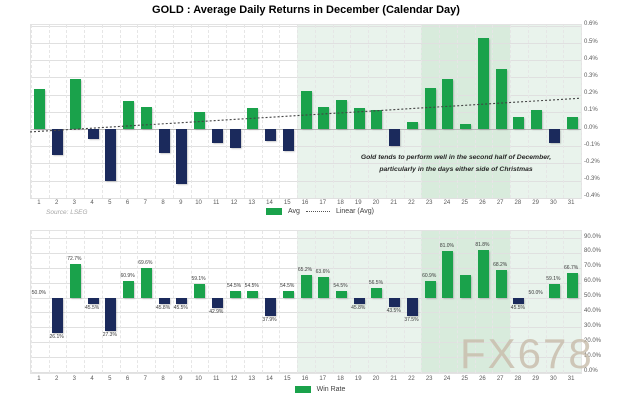 This screenshot has height=400, width=640. What do you see at coordinates (74, 258) in the screenshot?
I see `winrate-label-day-3: 72.7%` at bounding box center [74, 258].